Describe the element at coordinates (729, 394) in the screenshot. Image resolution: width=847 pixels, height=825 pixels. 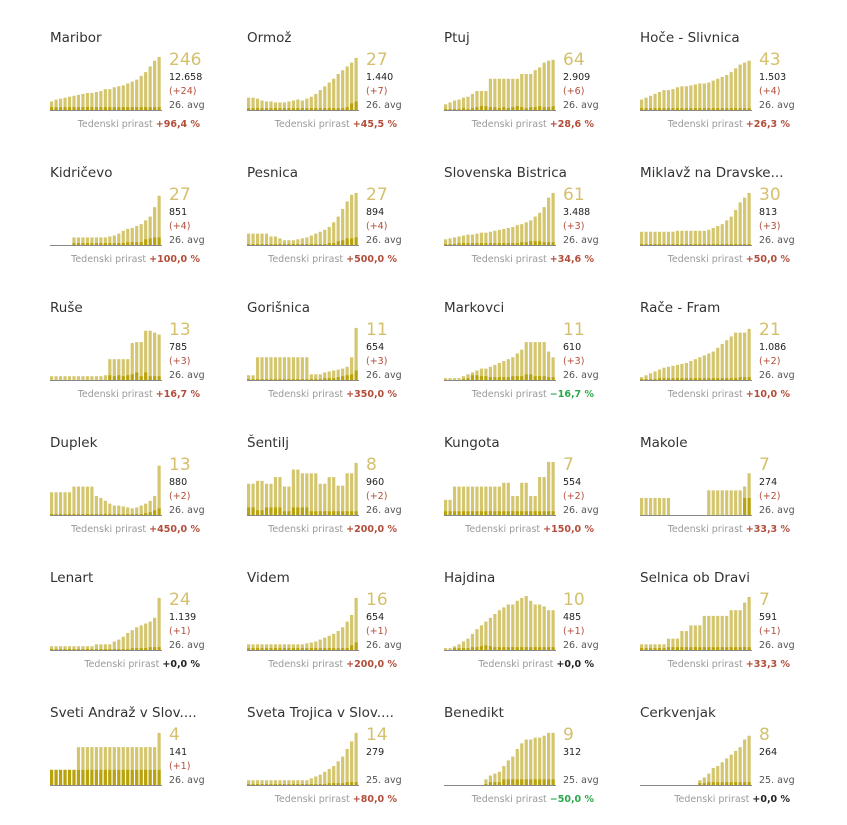
I see `weekly-growth: Tedenski prirast +10,0 %` at that location.